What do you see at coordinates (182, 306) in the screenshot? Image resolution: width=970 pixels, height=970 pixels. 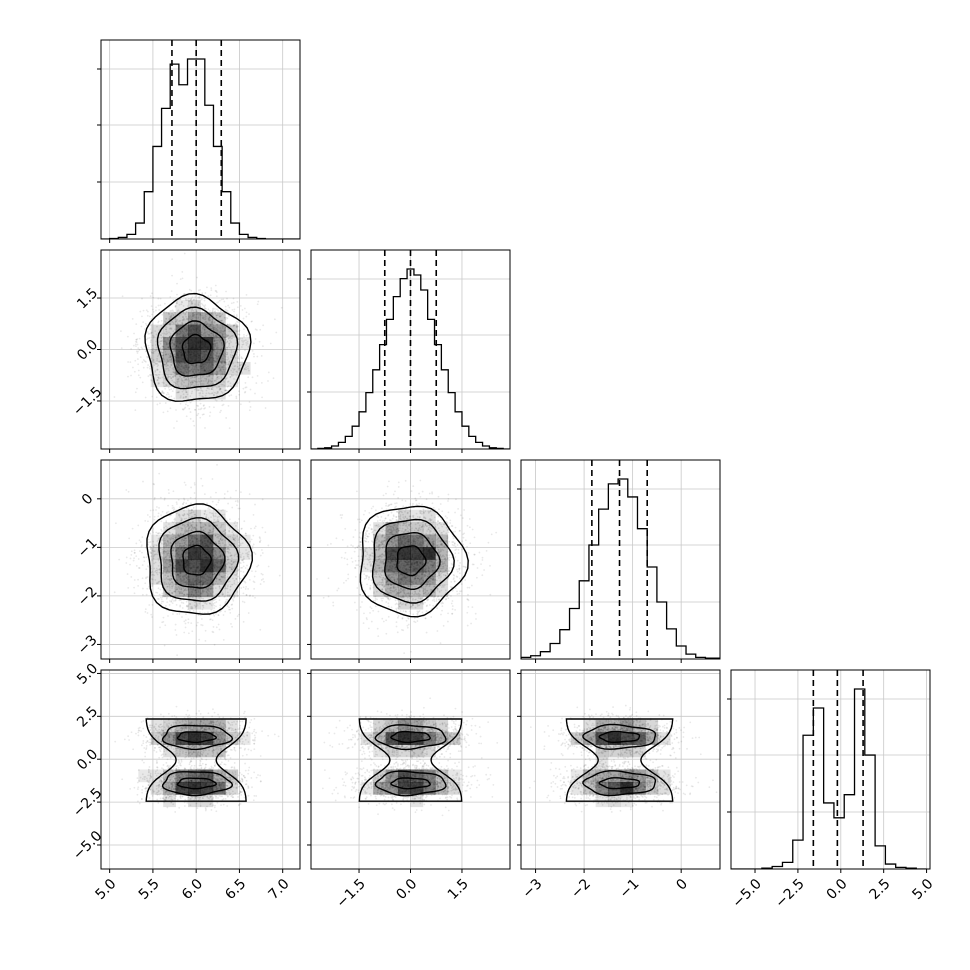 I see `density-cell` at bounding box center [182, 306].